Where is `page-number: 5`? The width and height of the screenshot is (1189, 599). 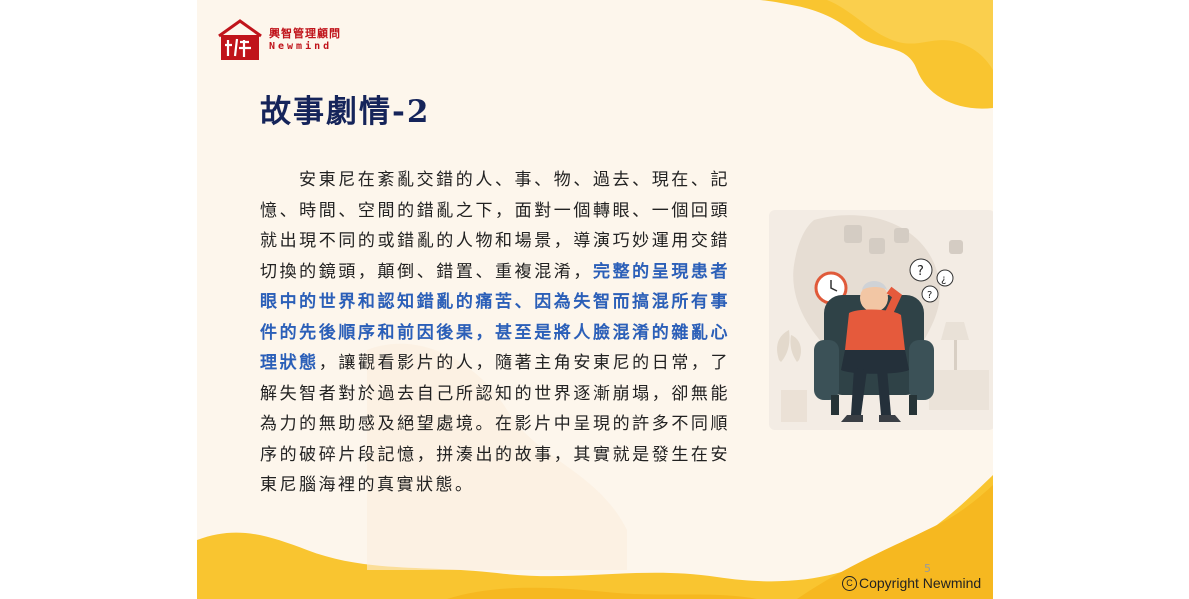 page-number: 5 is located at coordinates (927, 568).